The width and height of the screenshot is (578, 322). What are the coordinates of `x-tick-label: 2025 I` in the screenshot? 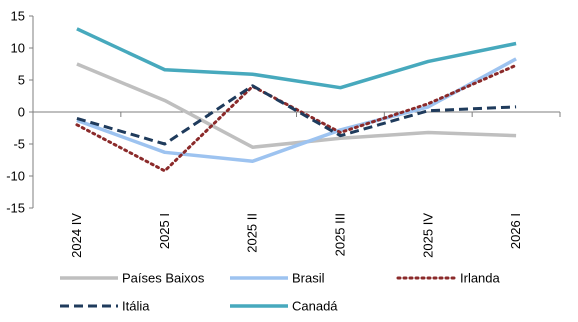 It's located at (164, 231).